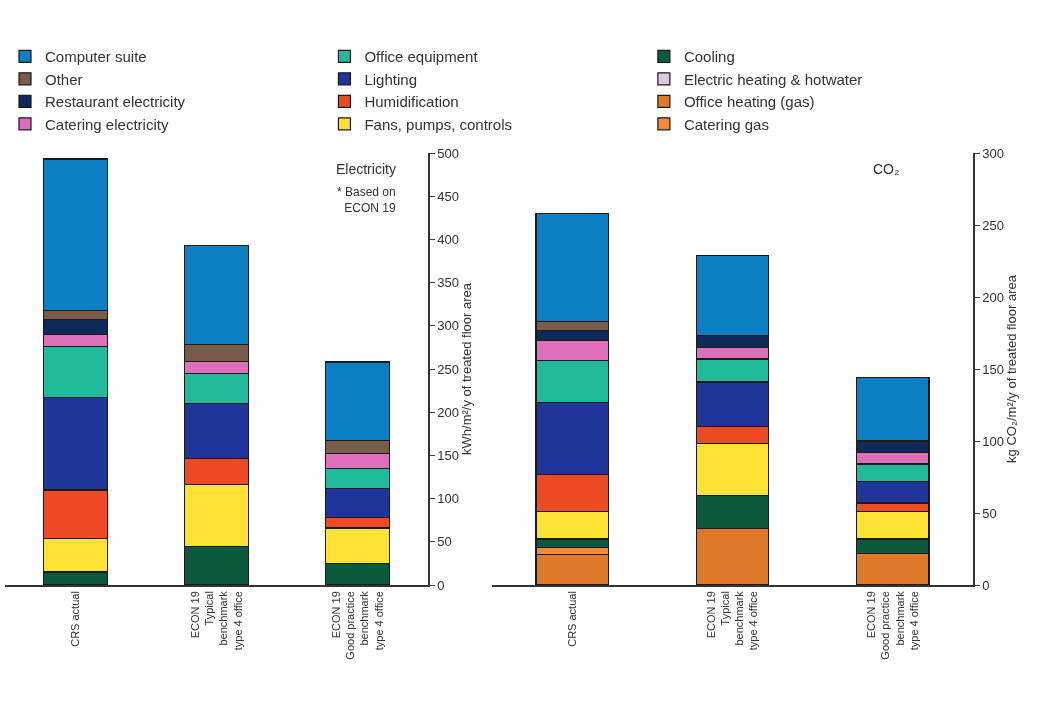  I want to click on legend-label: Other, so click(64, 79).